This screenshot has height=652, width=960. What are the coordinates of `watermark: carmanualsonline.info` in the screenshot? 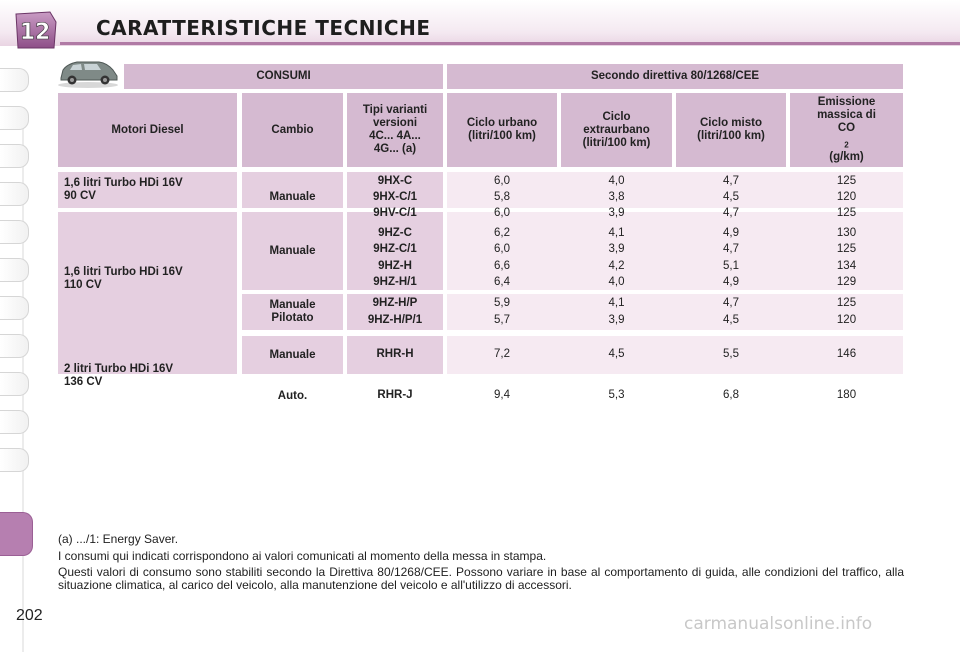 It's located at (778, 624).